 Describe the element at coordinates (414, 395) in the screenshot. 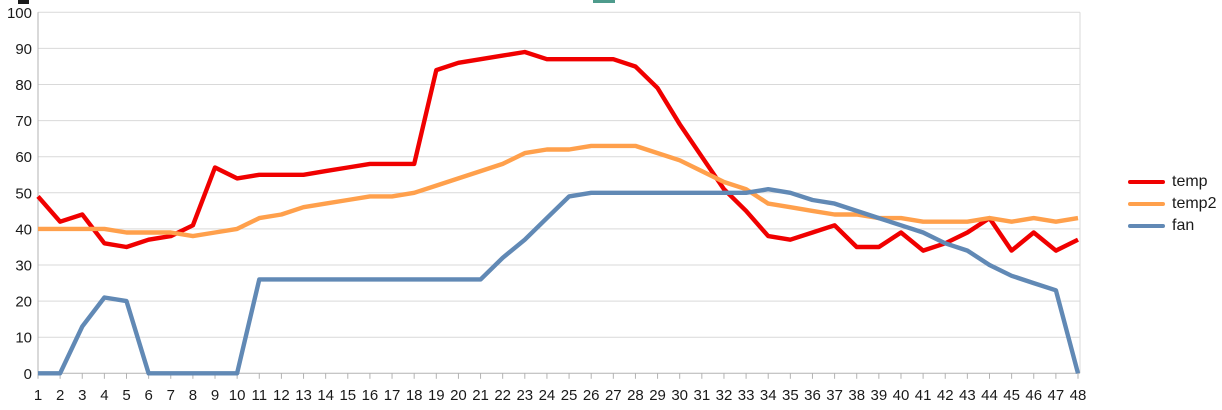

I see `x-axis-tick-label: 18` at that location.